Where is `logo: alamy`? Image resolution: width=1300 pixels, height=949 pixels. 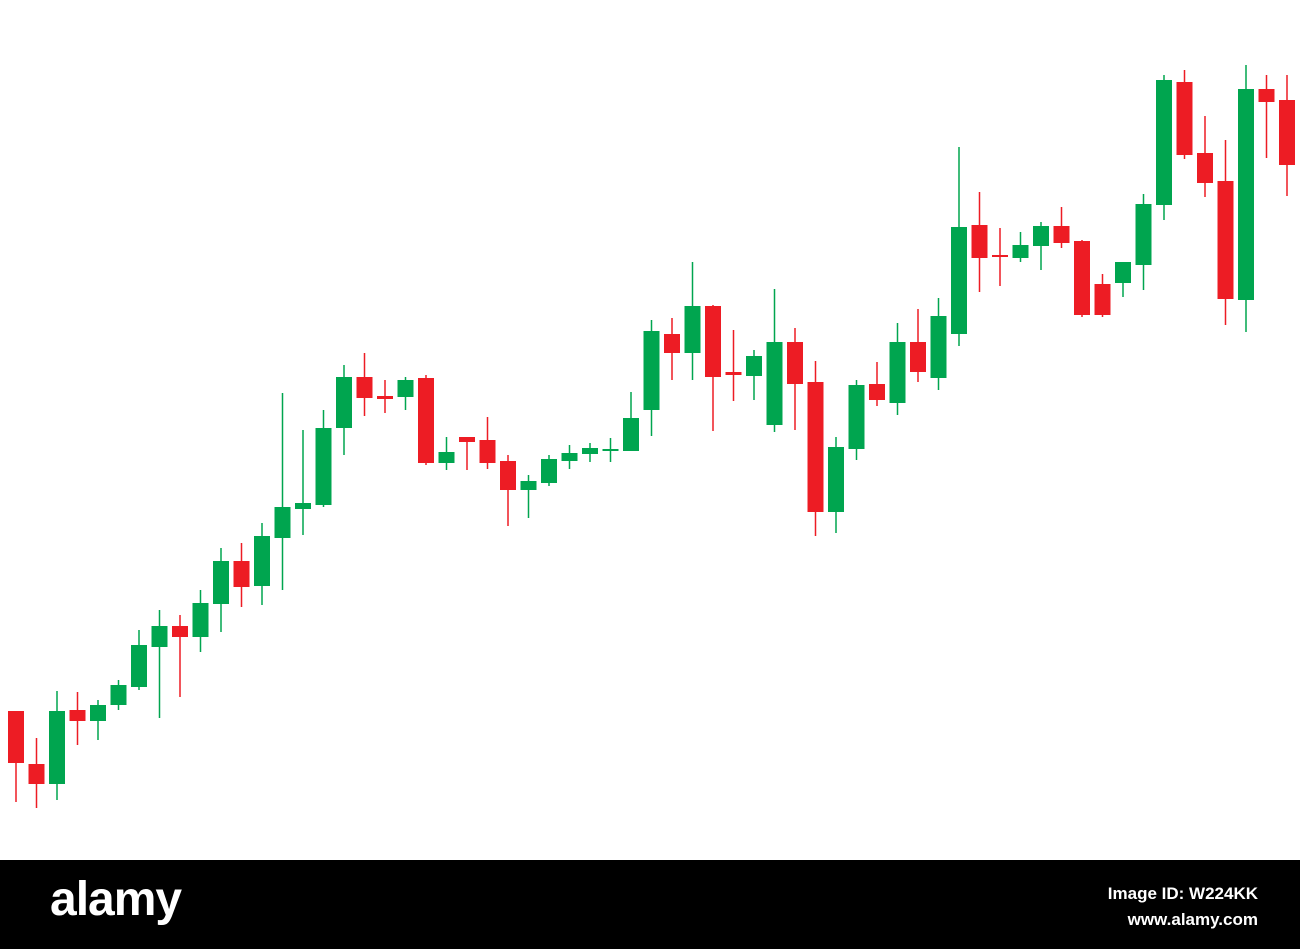
logo: alamy is located at coordinates (116, 899).